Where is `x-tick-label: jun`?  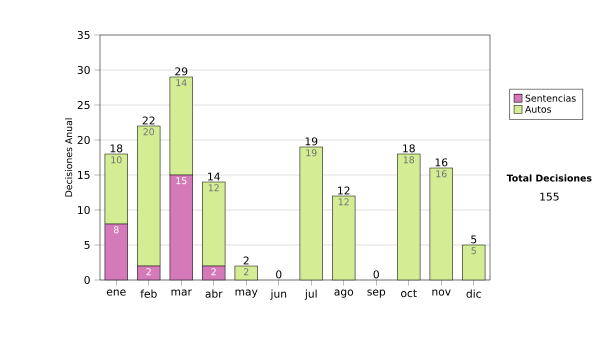
x-tick-label: jun is located at coordinates (278, 295).